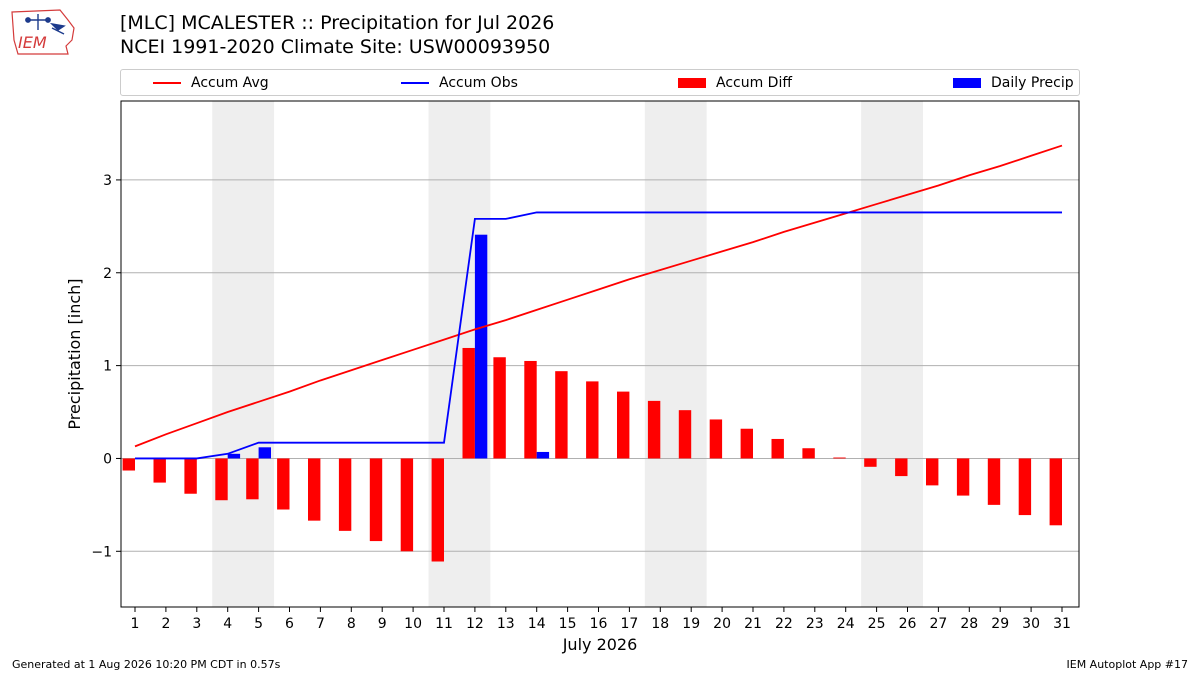 Image resolution: width=1200 pixels, height=675 pixels. I want to click on x-tick-label: 4, so click(227, 624).